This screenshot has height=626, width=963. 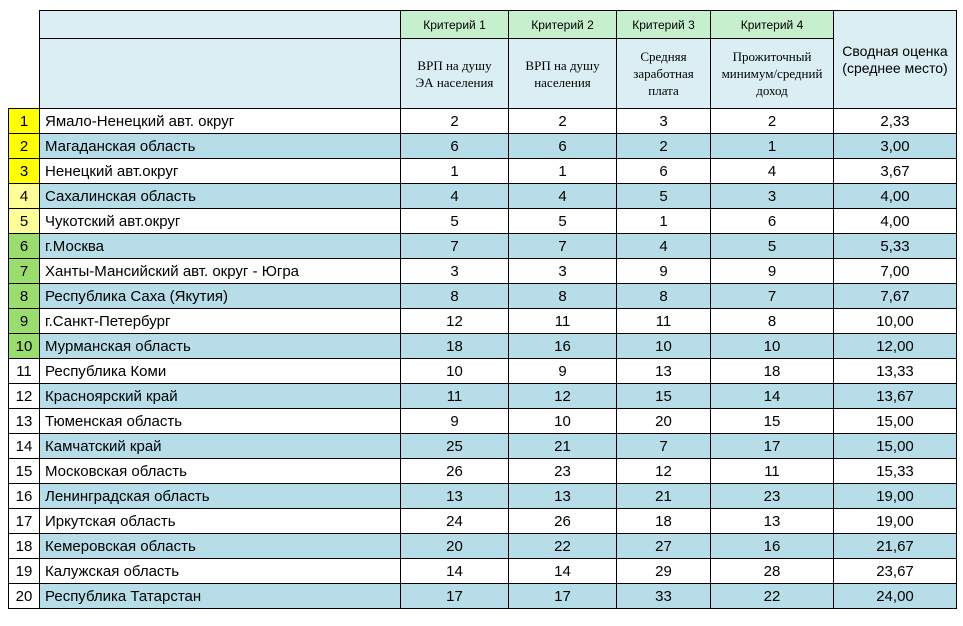 What do you see at coordinates (220, 371) in the screenshot?
I see `region-name: Республика Коми` at bounding box center [220, 371].